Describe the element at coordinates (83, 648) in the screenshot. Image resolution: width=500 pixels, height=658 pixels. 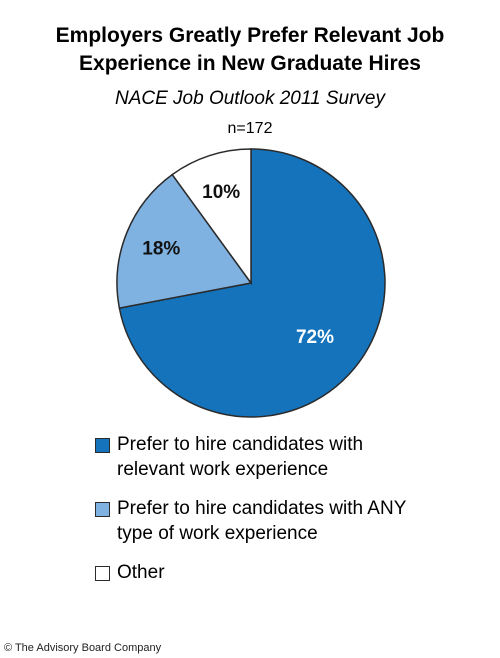
I see `copyright-footer: © The Advisory Board Company` at that location.